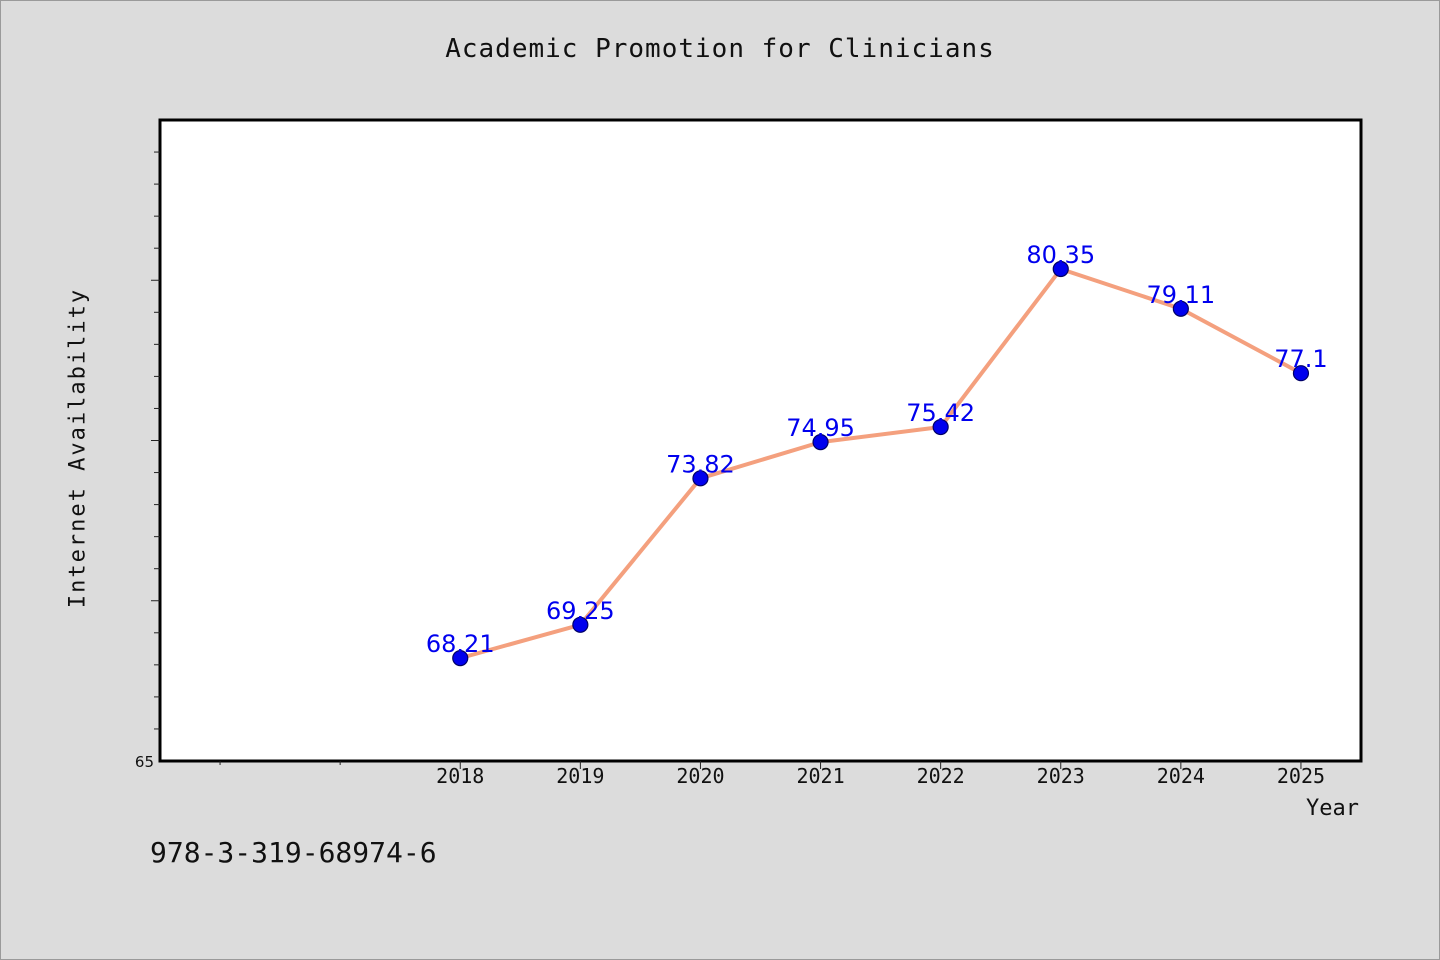  I want to click on x-tick-label: 2025, so click(1301, 776).